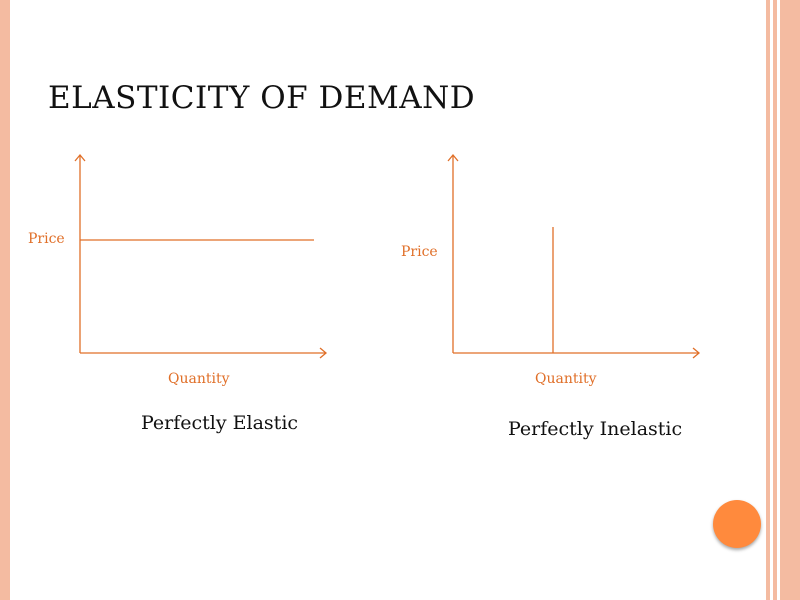 This screenshot has width=800, height=600. I want to click on elastic-caption: Perfectly Elastic, so click(220, 423).